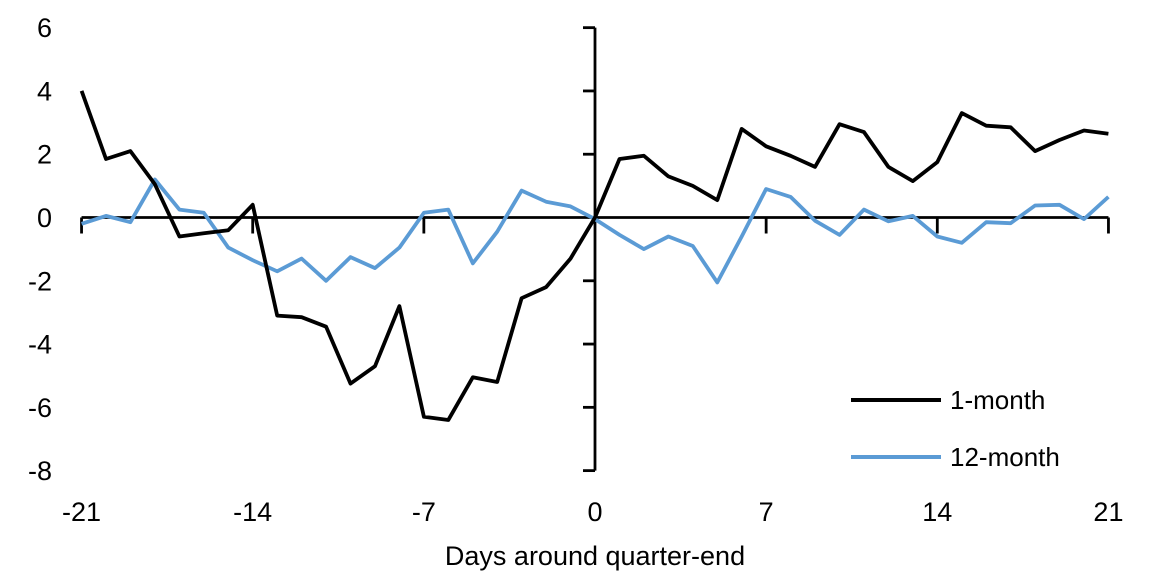  What do you see at coordinates (40, 281) in the screenshot?
I see `y-tick-label: -2` at bounding box center [40, 281].